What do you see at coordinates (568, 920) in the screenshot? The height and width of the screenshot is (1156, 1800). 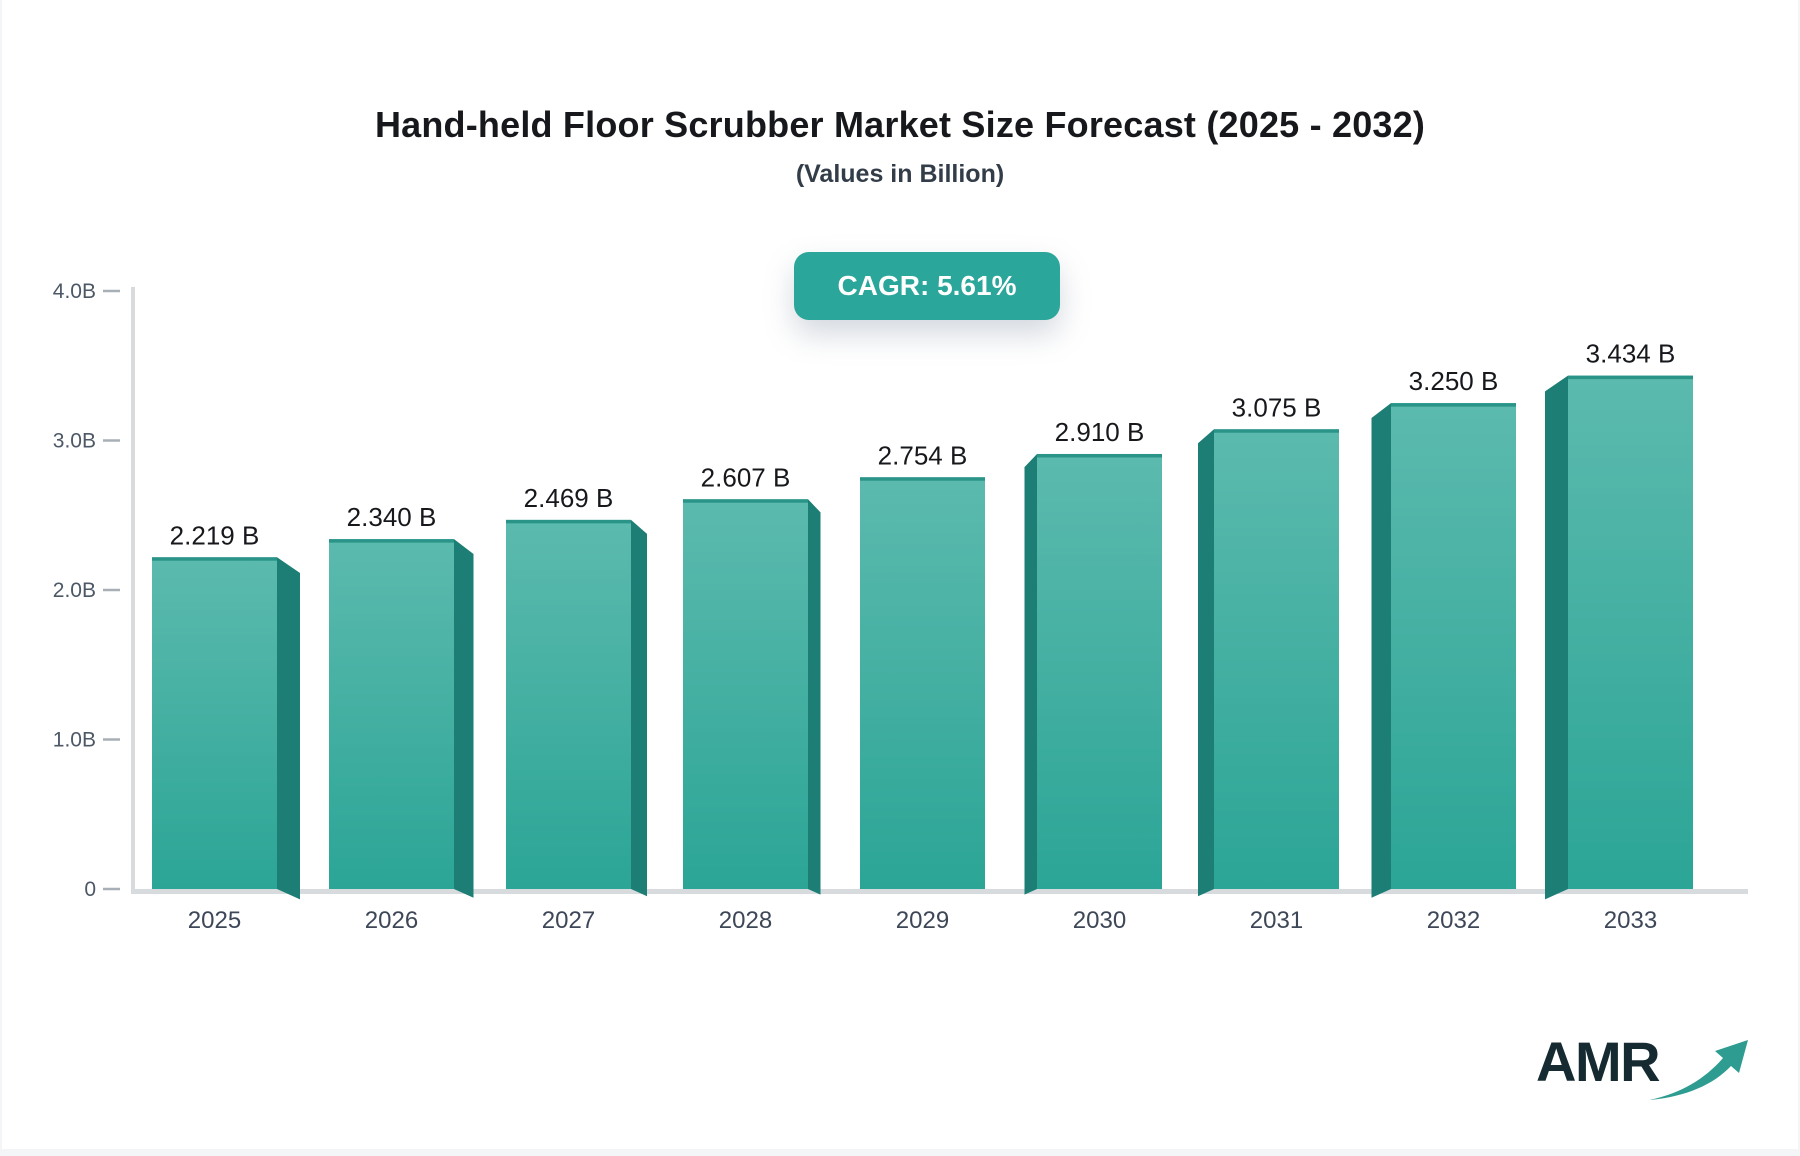 I see `x-axis-label: 2027` at bounding box center [568, 920].